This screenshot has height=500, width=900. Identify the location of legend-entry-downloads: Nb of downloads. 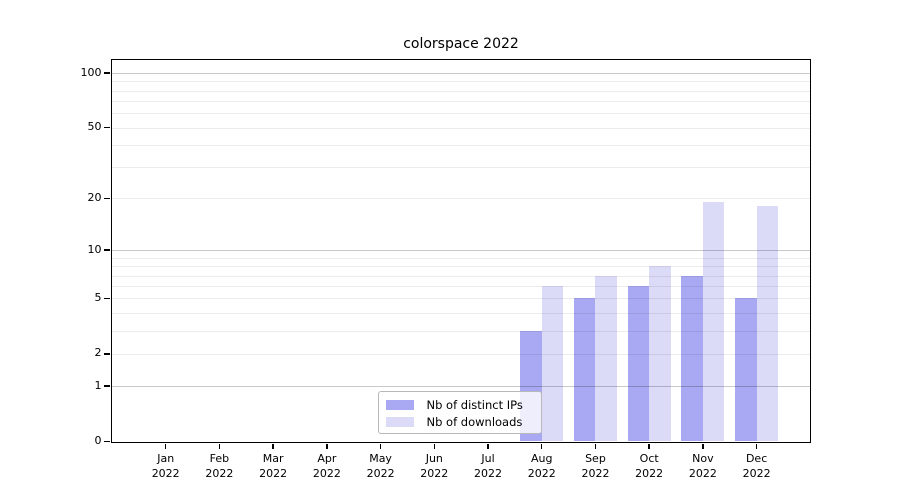
(459, 422).